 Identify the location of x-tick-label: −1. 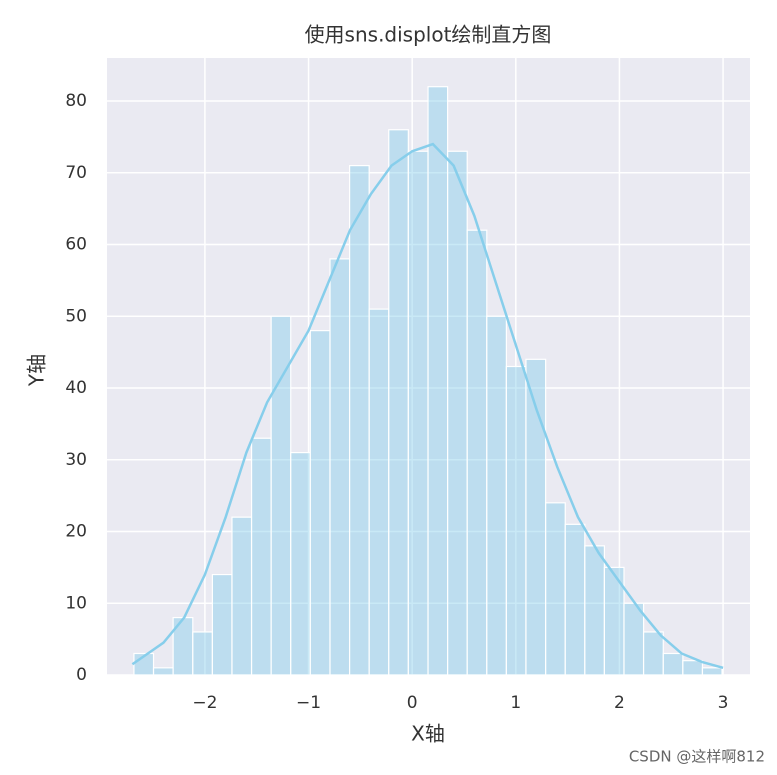
(308, 703).